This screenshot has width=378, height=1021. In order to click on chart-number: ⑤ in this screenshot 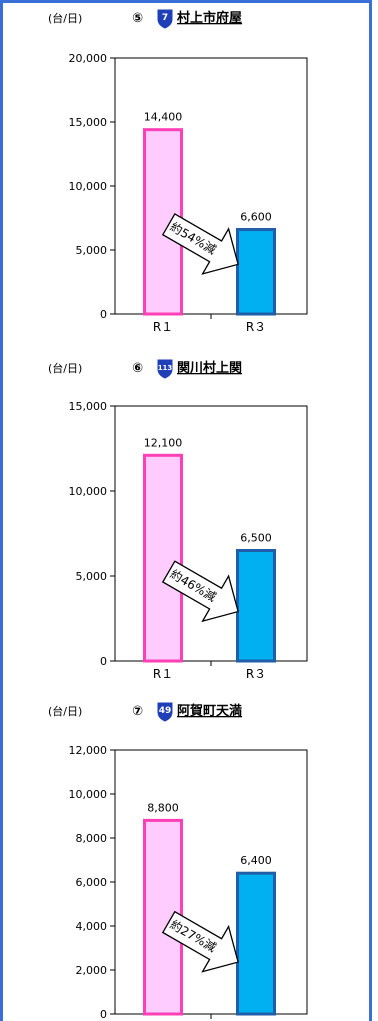, I will do `click(137, 18)`.